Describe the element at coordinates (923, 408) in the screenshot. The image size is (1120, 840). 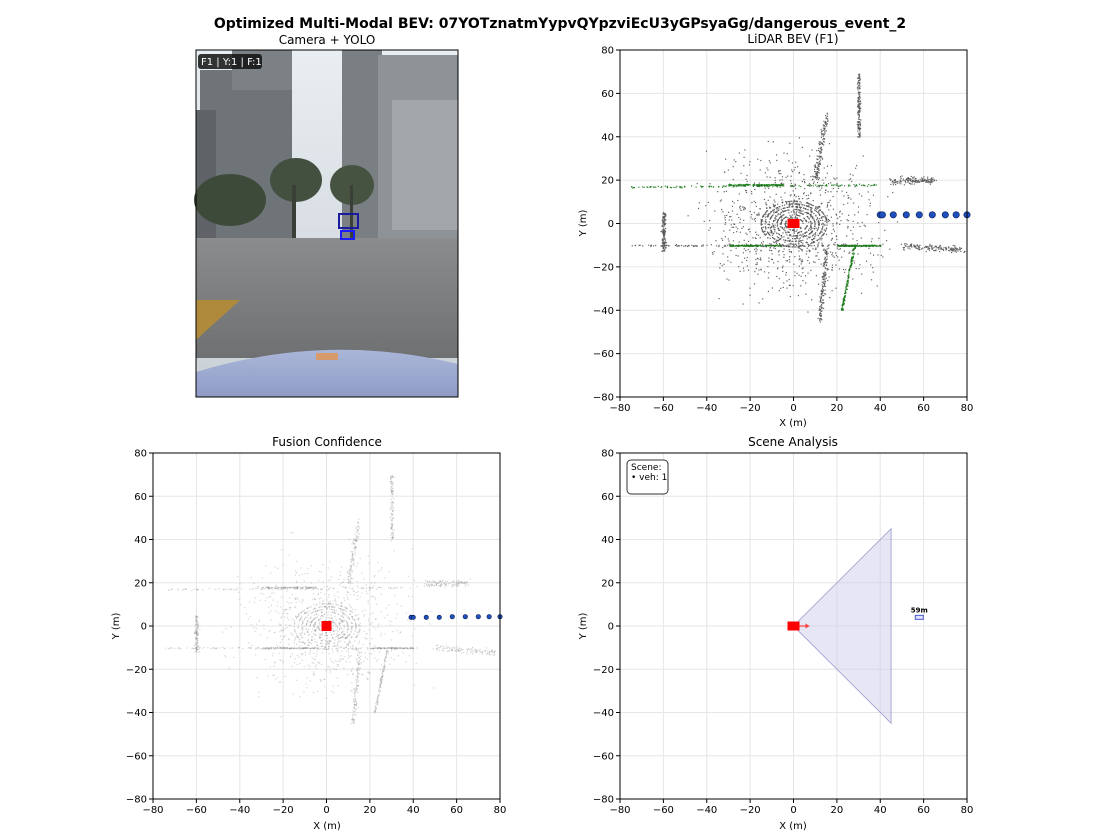
I see `x-tick-label: 60` at that location.